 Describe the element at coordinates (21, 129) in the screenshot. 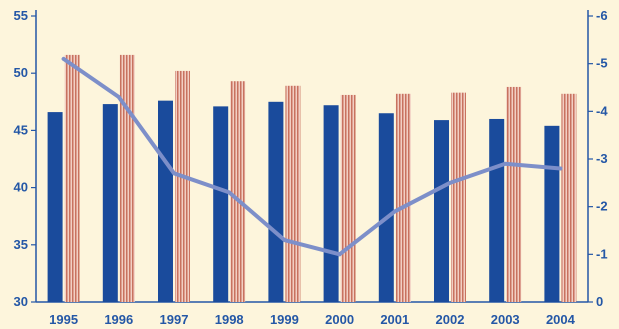

I see `left-tick-label: 45` at that location.